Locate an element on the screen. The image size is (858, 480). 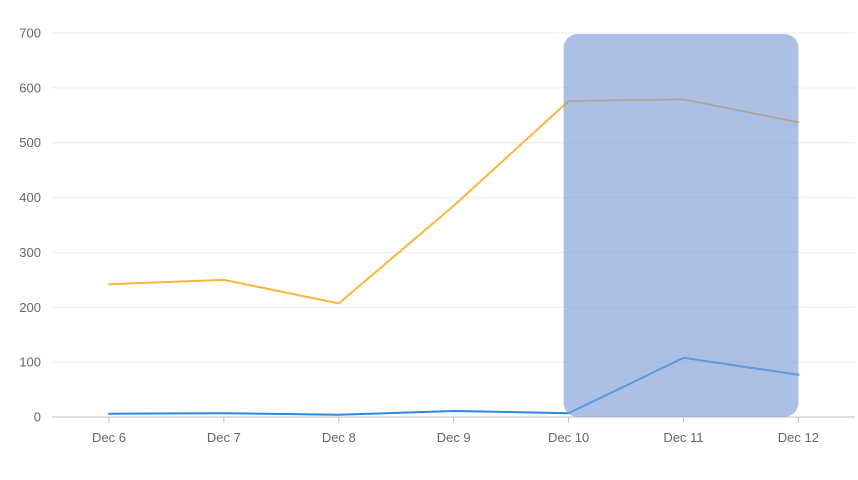
x-tick-label: Dec 7 is located at coordinates (224, 437).